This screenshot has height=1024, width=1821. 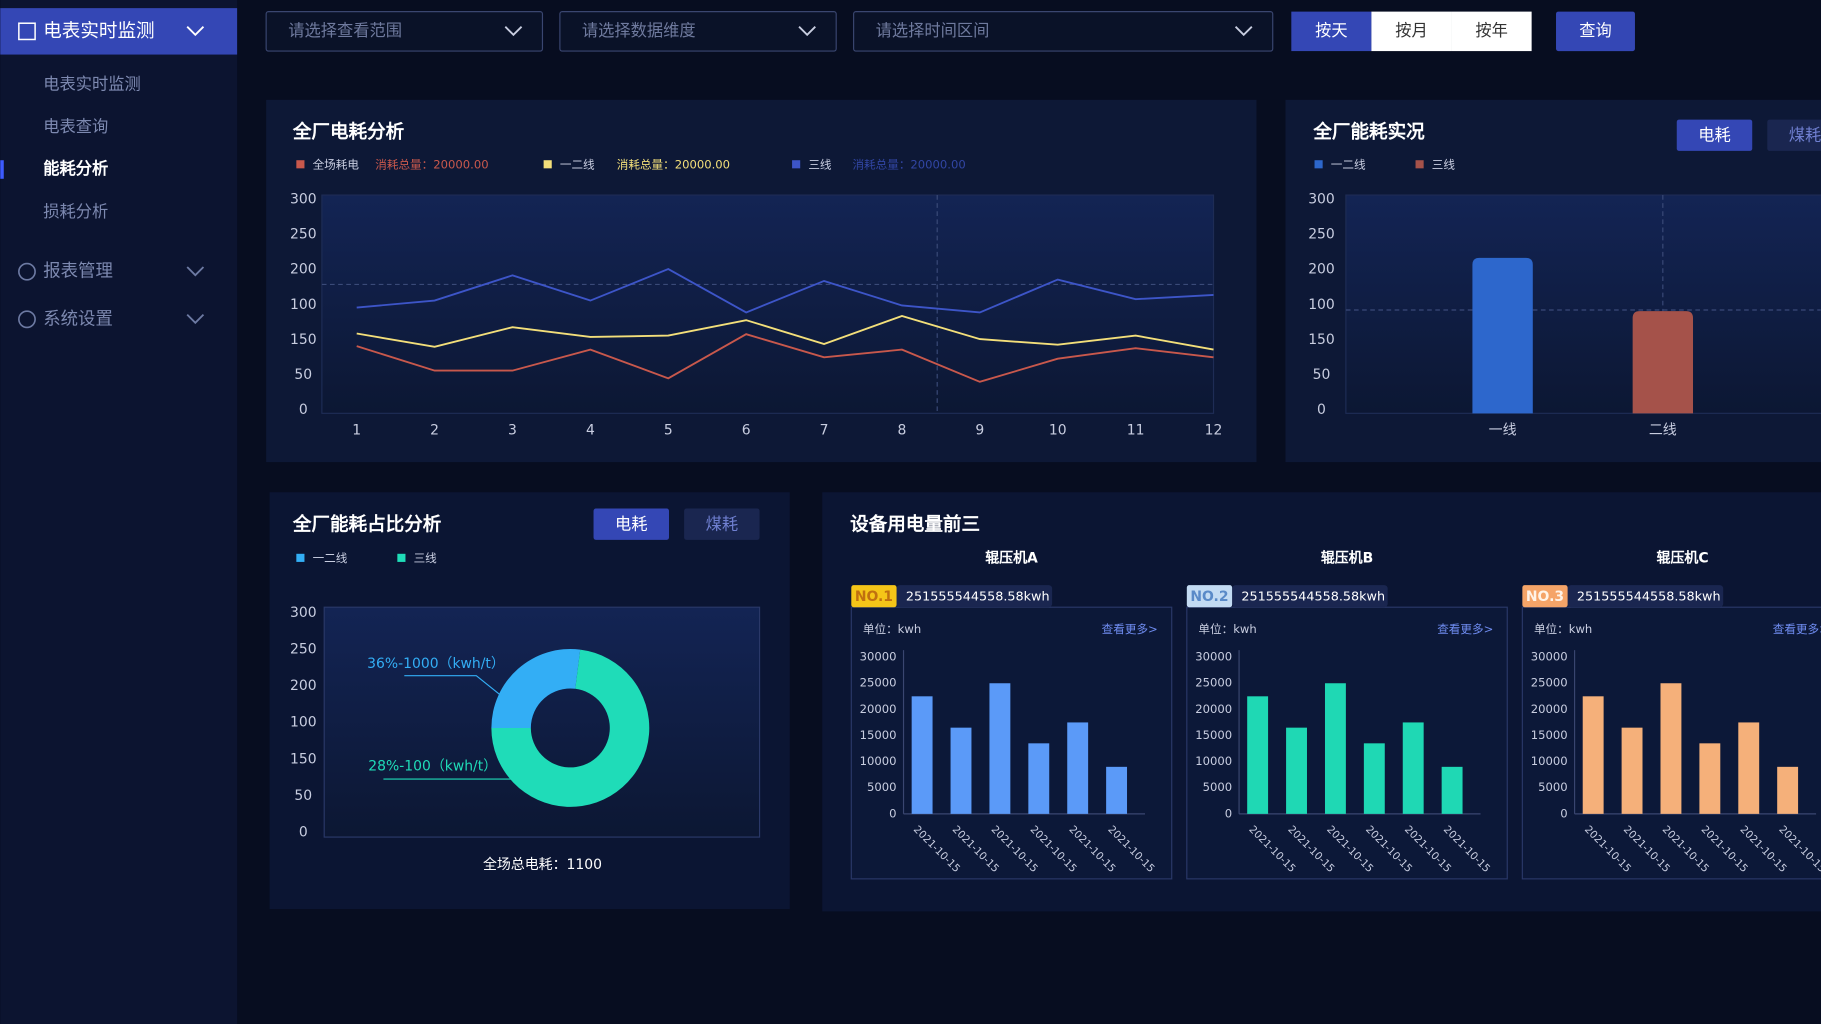 What do you see at coordinates (367, 524) in the screenshot?
I see `panel-title: 全厂能耗占比分析` at bounding box center [367, 524].